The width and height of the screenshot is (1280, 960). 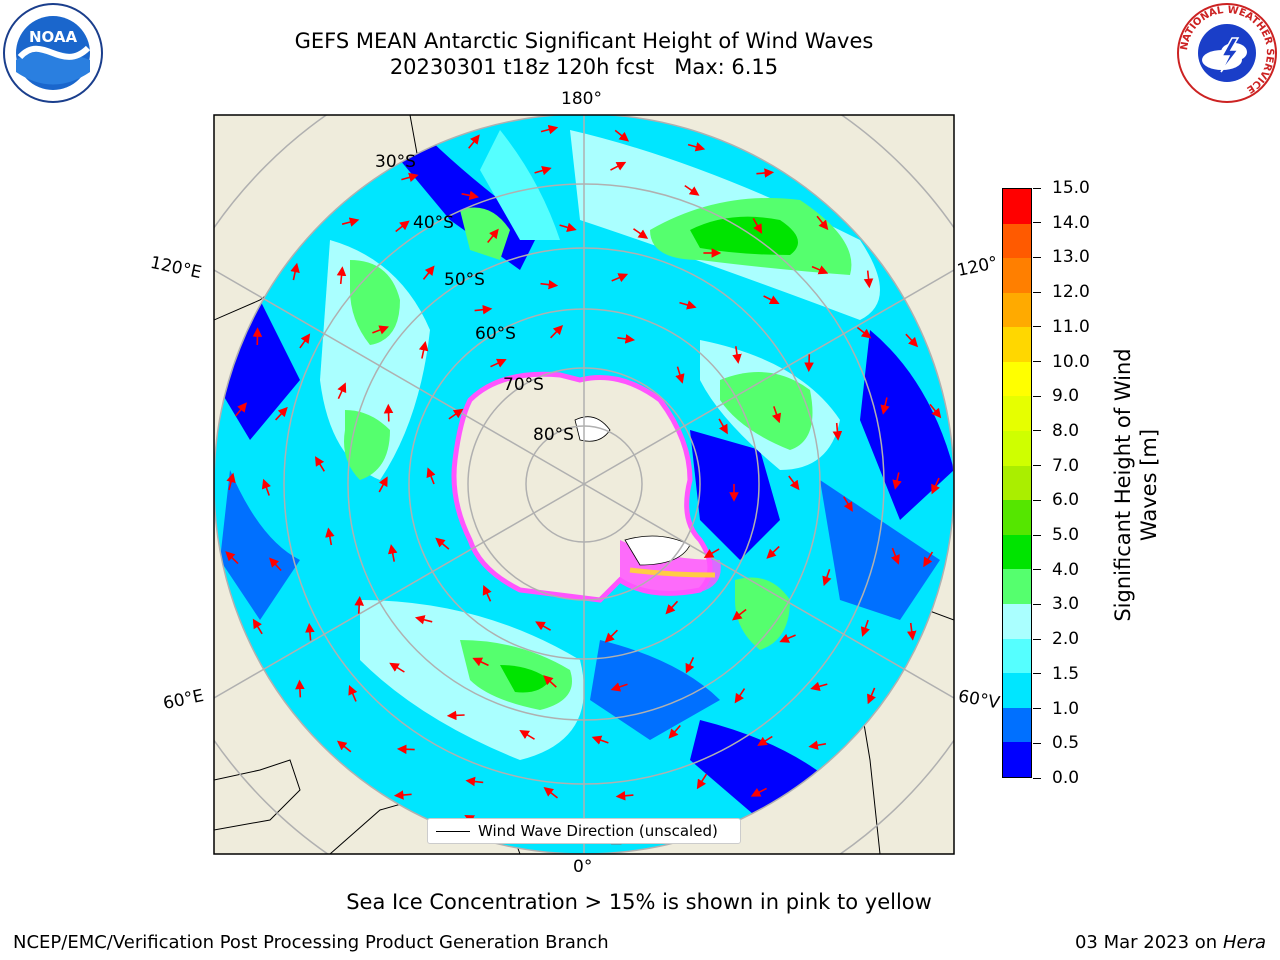 What do you see at coordinates (1071, 292) in the screenshot?
I see `colorbar-tick-label: 12.0` at bounding box center [1071, 292].